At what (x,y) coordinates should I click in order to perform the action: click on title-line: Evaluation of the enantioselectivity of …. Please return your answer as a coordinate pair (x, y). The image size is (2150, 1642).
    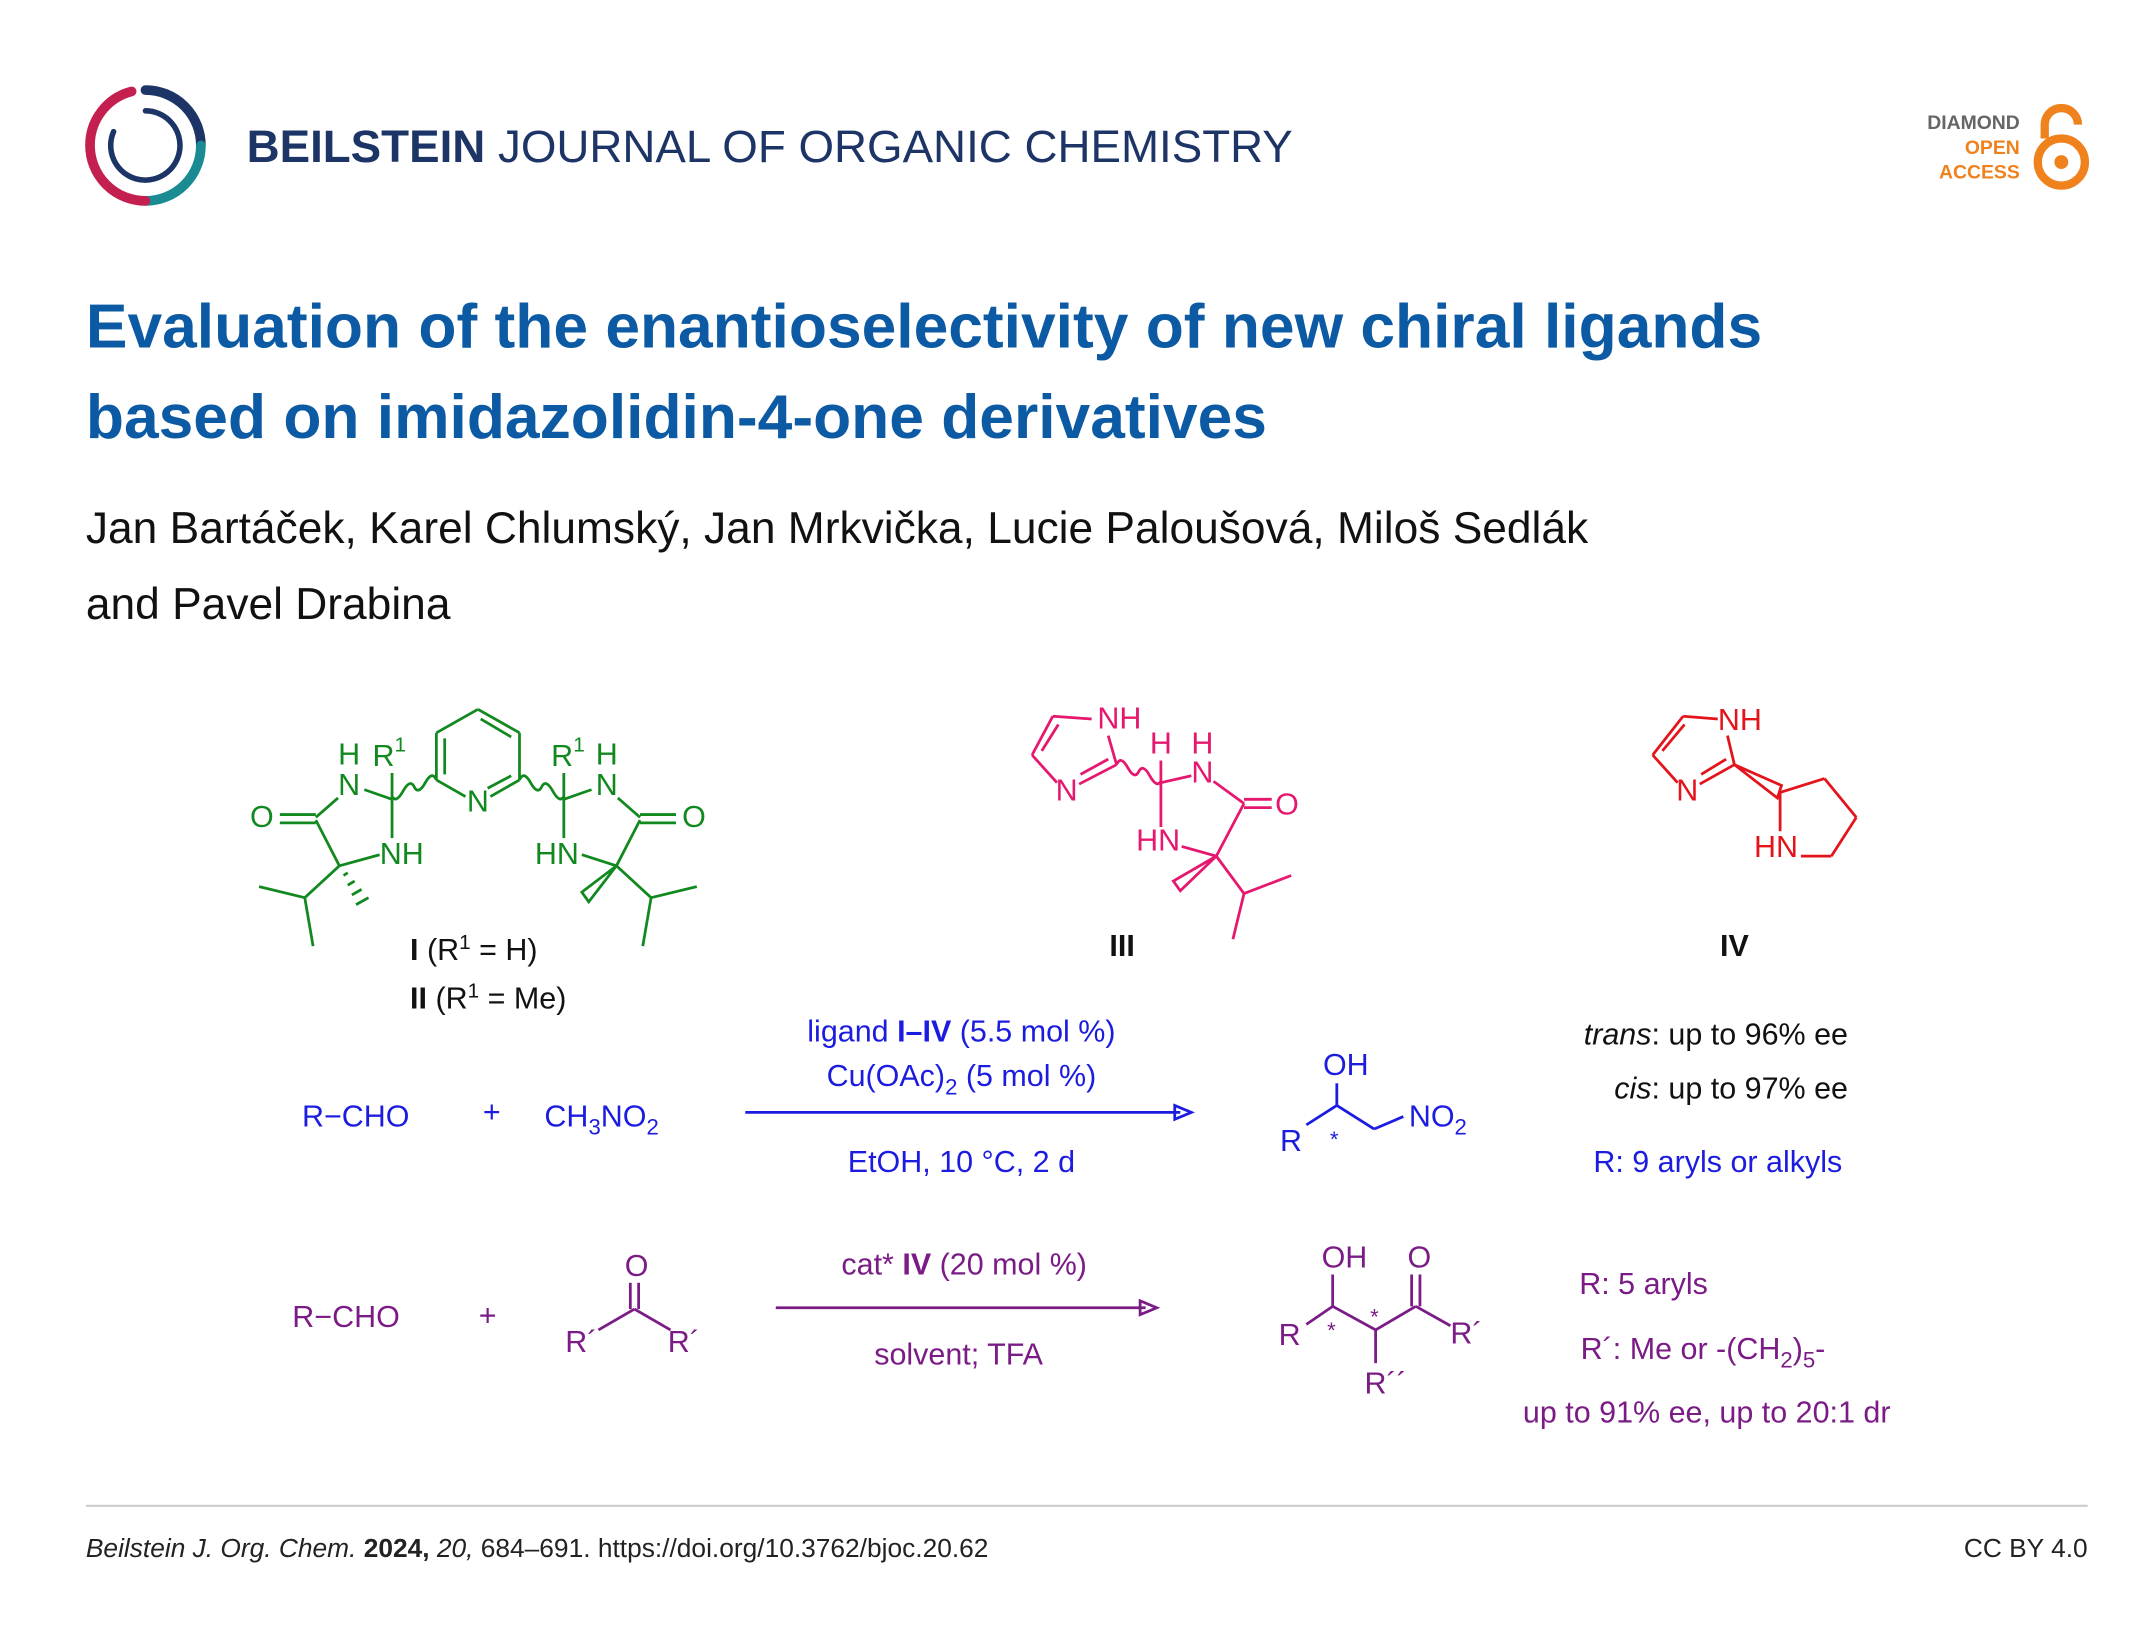
    Looking at the image, I should click on (924, 327).